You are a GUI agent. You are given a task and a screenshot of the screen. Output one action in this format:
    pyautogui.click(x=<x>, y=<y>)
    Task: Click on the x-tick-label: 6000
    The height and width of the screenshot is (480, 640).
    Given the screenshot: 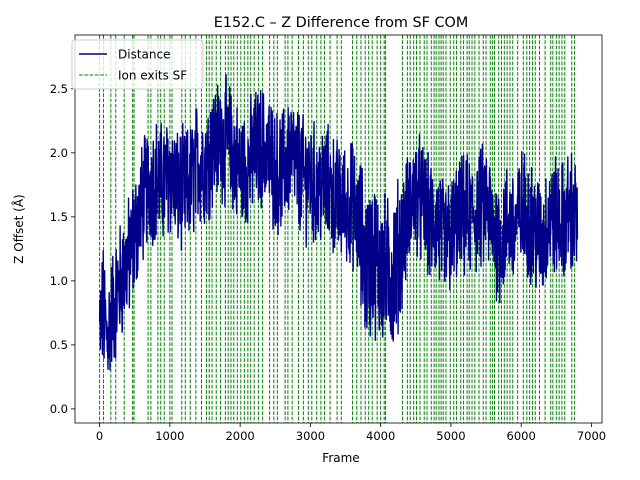 What is the action you would take?
    pyautogui.click(x=521, y=436)
    